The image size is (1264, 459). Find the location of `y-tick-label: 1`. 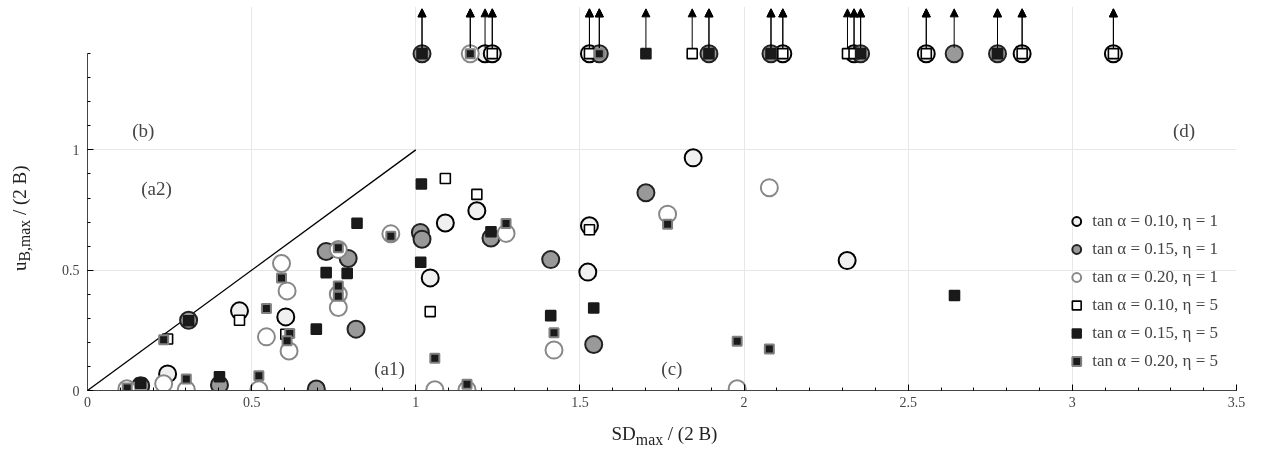

y-tick-label: 1 is located at coordinates (76, 150).